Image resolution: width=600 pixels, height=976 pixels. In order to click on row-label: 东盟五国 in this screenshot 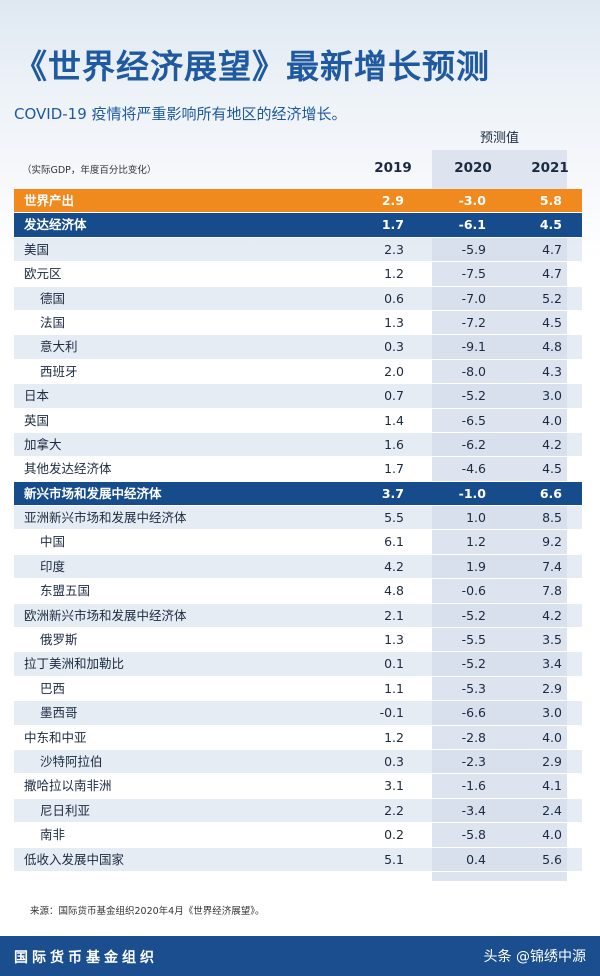, I will do `click(65, 591)`.